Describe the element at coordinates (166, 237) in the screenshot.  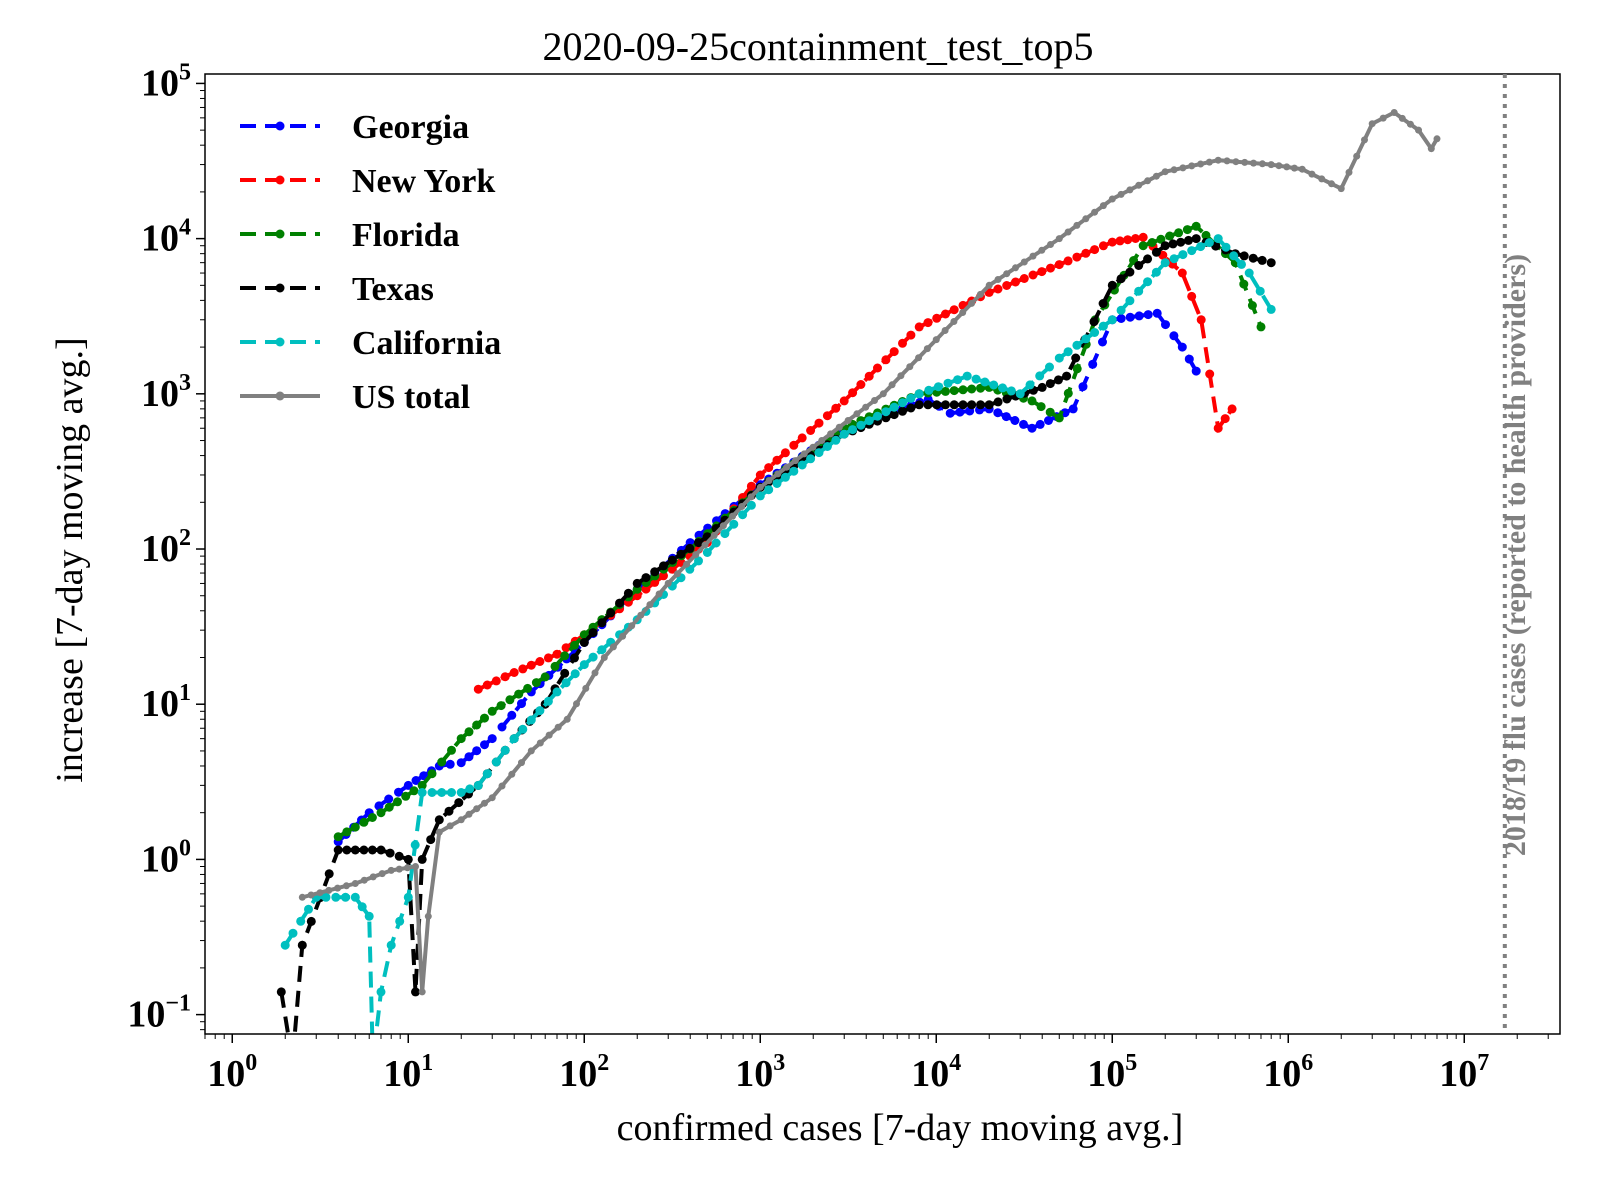
I see `y-tick-label-5: 104` at that location.